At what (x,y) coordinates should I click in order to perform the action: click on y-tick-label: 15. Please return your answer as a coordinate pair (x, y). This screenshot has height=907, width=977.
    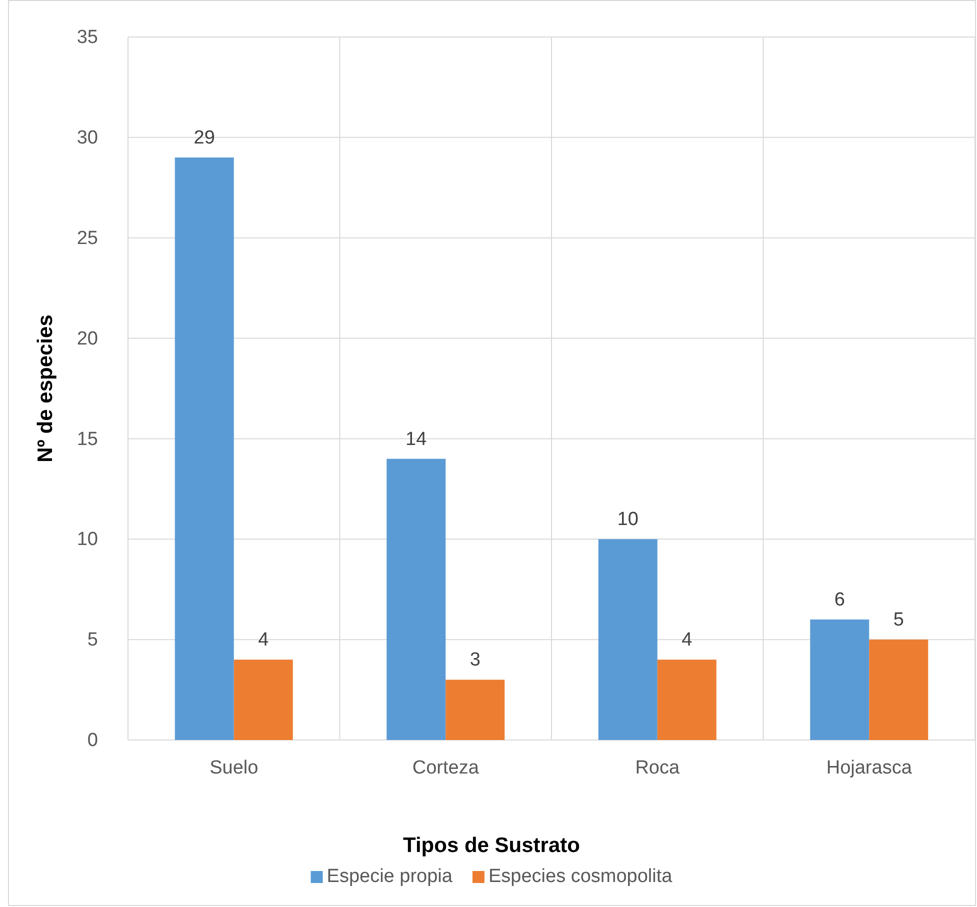
    Looking at the image, I should click on (87, 439).